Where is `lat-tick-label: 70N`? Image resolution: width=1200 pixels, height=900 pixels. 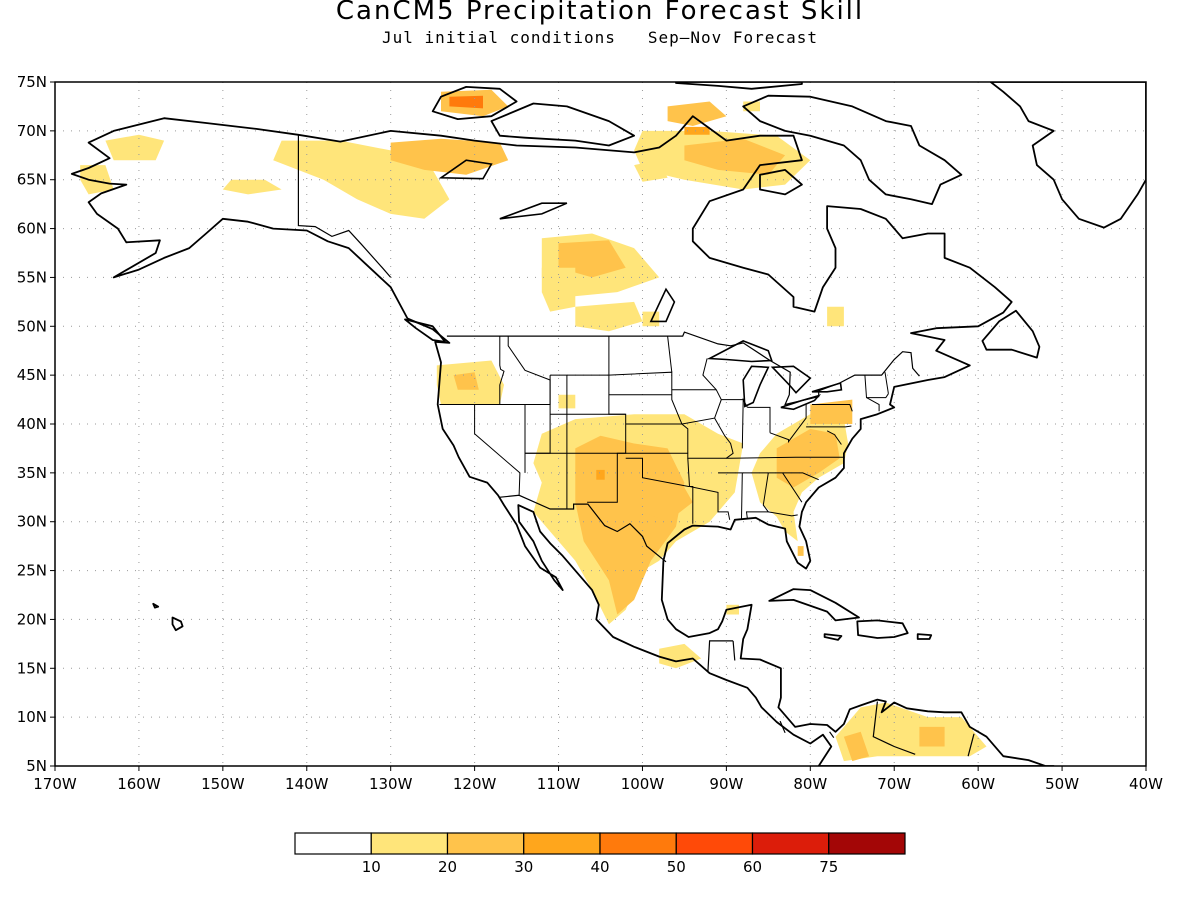
lat-tick-label: 70N is located at coordinates (32, 131).